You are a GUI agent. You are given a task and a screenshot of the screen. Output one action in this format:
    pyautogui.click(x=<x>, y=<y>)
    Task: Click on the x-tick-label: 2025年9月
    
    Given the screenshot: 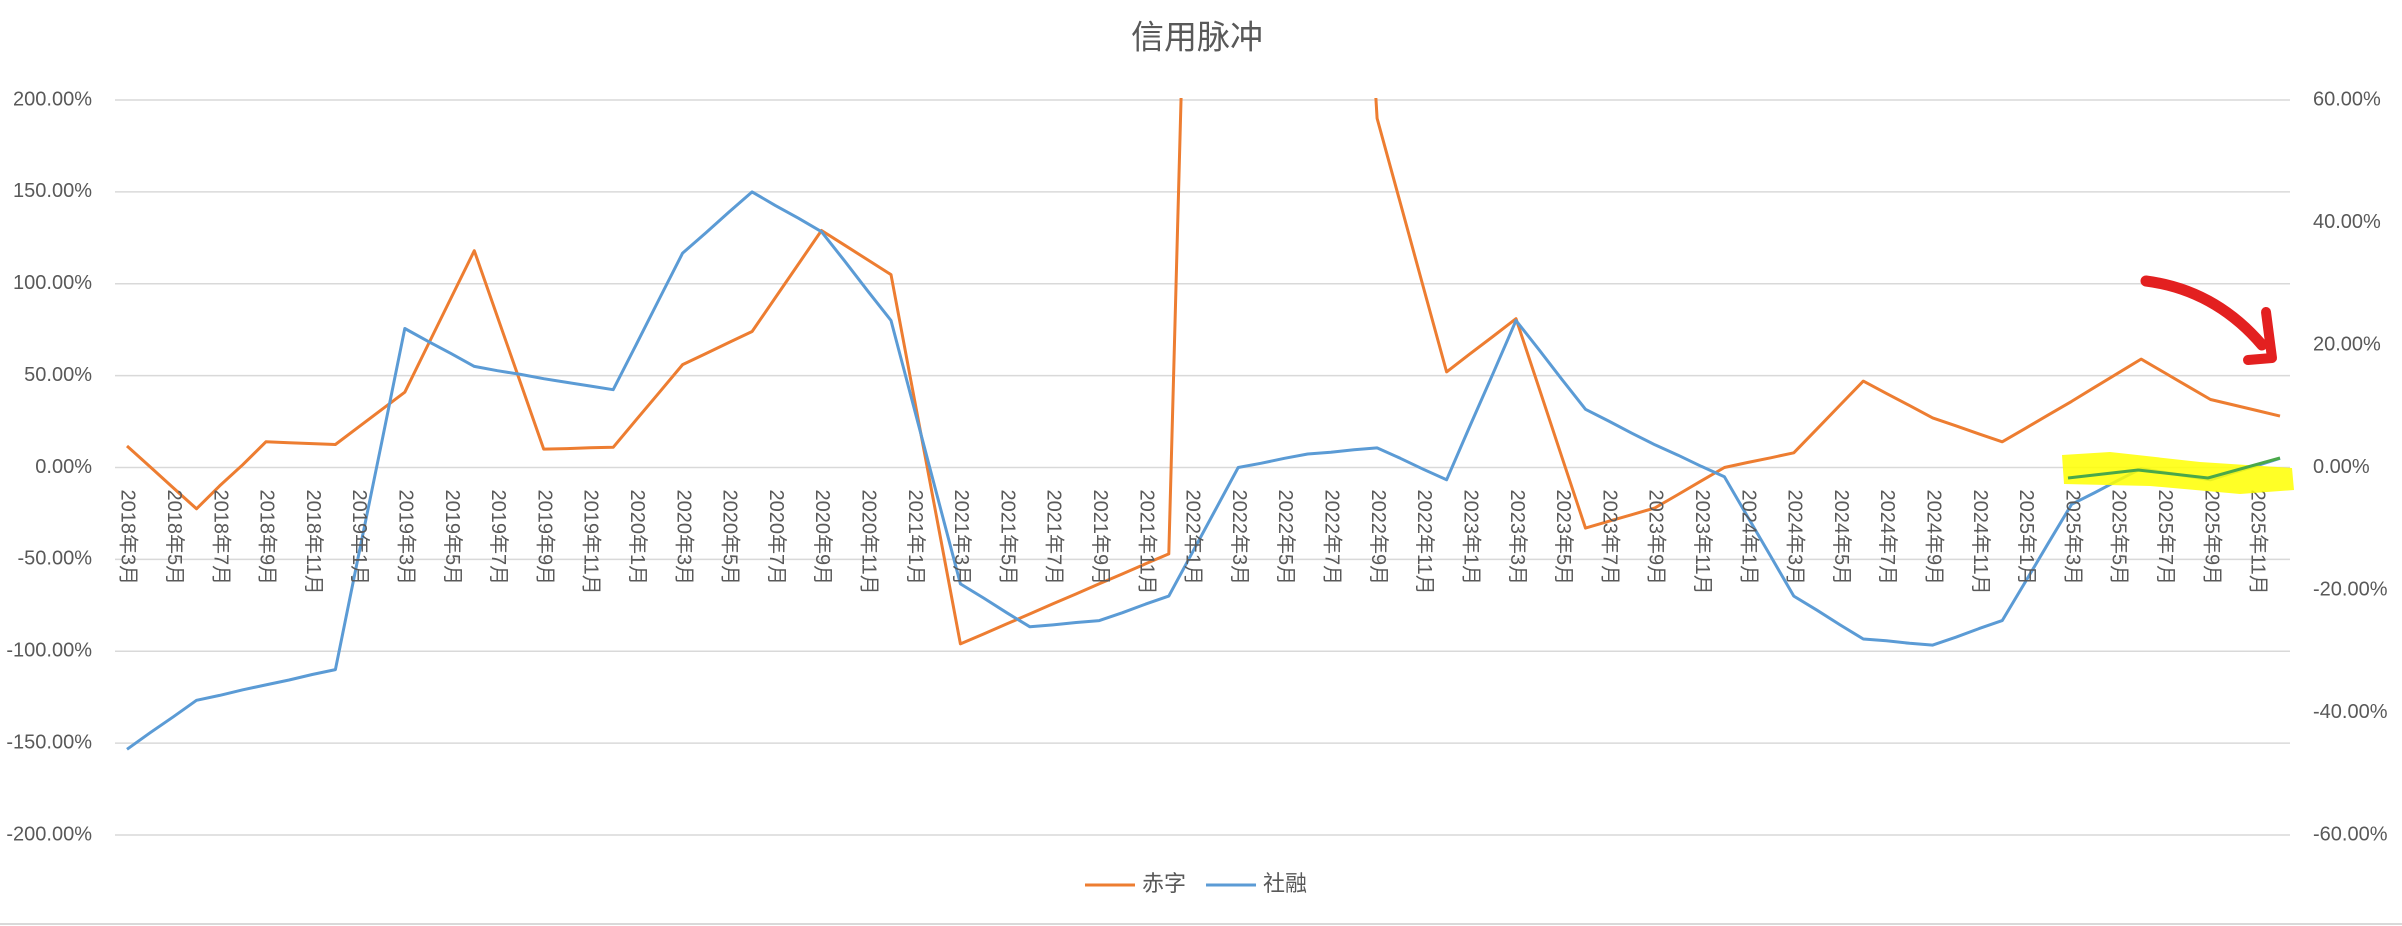 What is the action you would take?
    pyautogui.click(x=2211, y=538)
    